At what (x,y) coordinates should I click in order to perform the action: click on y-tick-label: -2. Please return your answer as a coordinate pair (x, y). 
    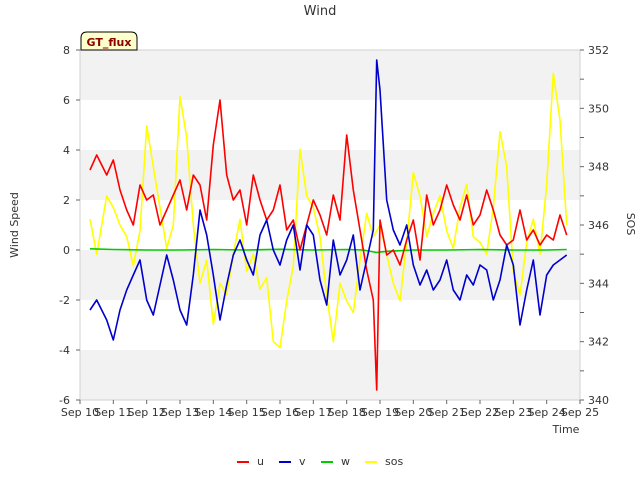
    Looking at the image, I should click on (64, 300).